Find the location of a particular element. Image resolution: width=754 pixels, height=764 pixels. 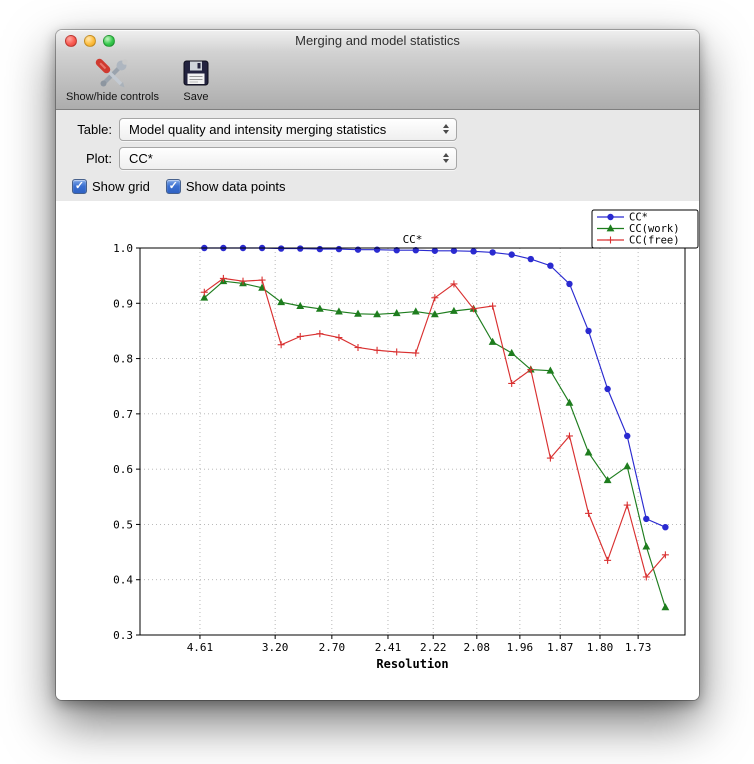

show-grid-option: ✓ Show grid is located at coordinates (111, 186).